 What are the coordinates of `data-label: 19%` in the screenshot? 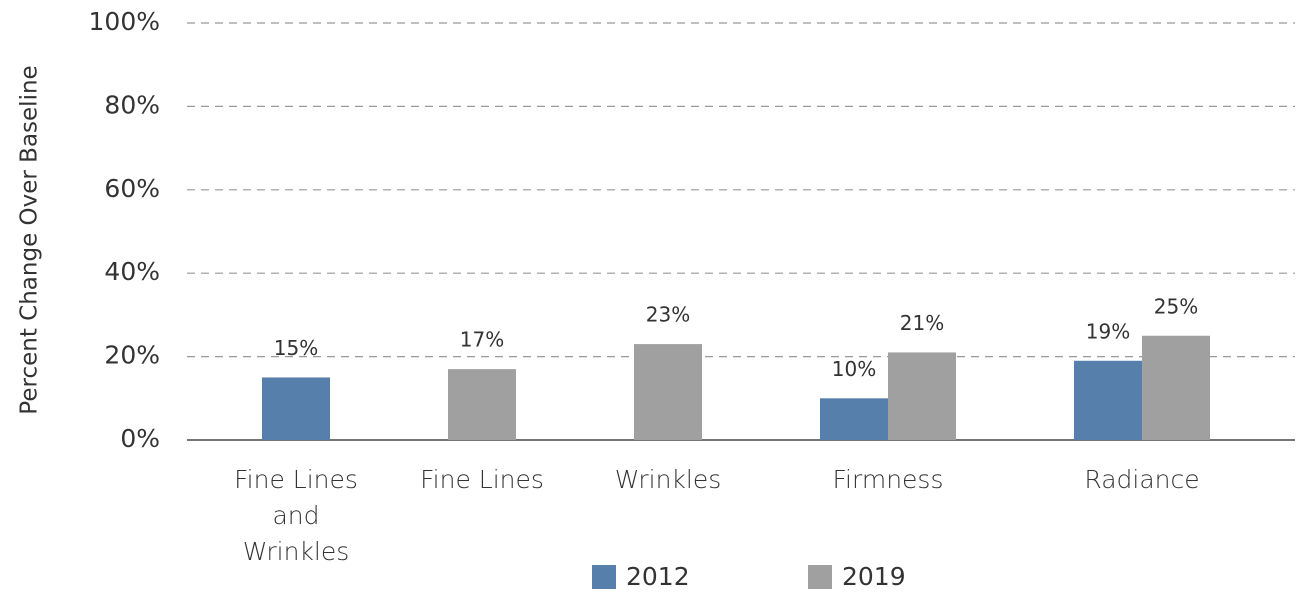 It's located at (1108, 331).